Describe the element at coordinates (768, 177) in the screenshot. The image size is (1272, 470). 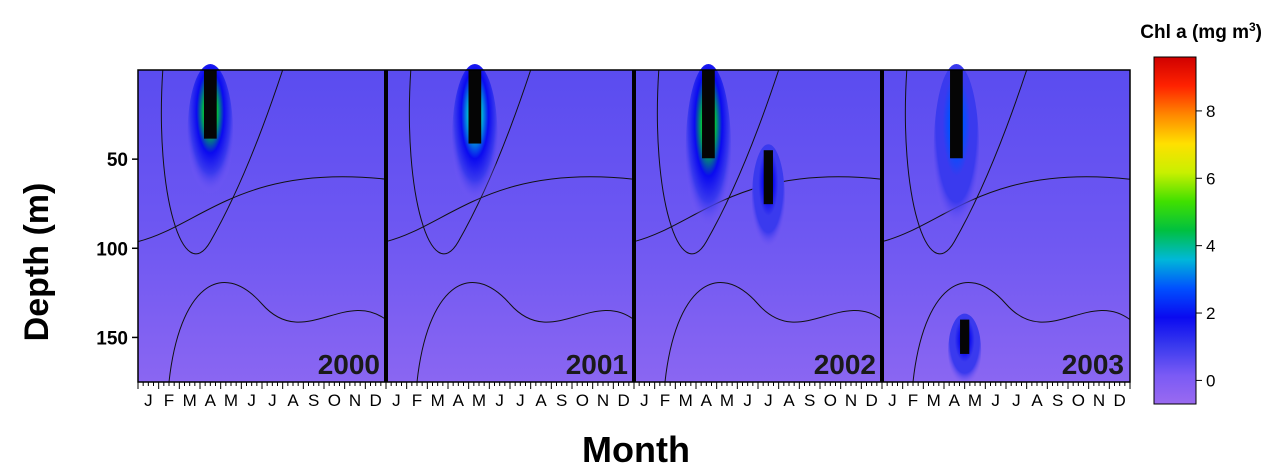
I see `bloom-secondary-2002-dense-contours` at that location.